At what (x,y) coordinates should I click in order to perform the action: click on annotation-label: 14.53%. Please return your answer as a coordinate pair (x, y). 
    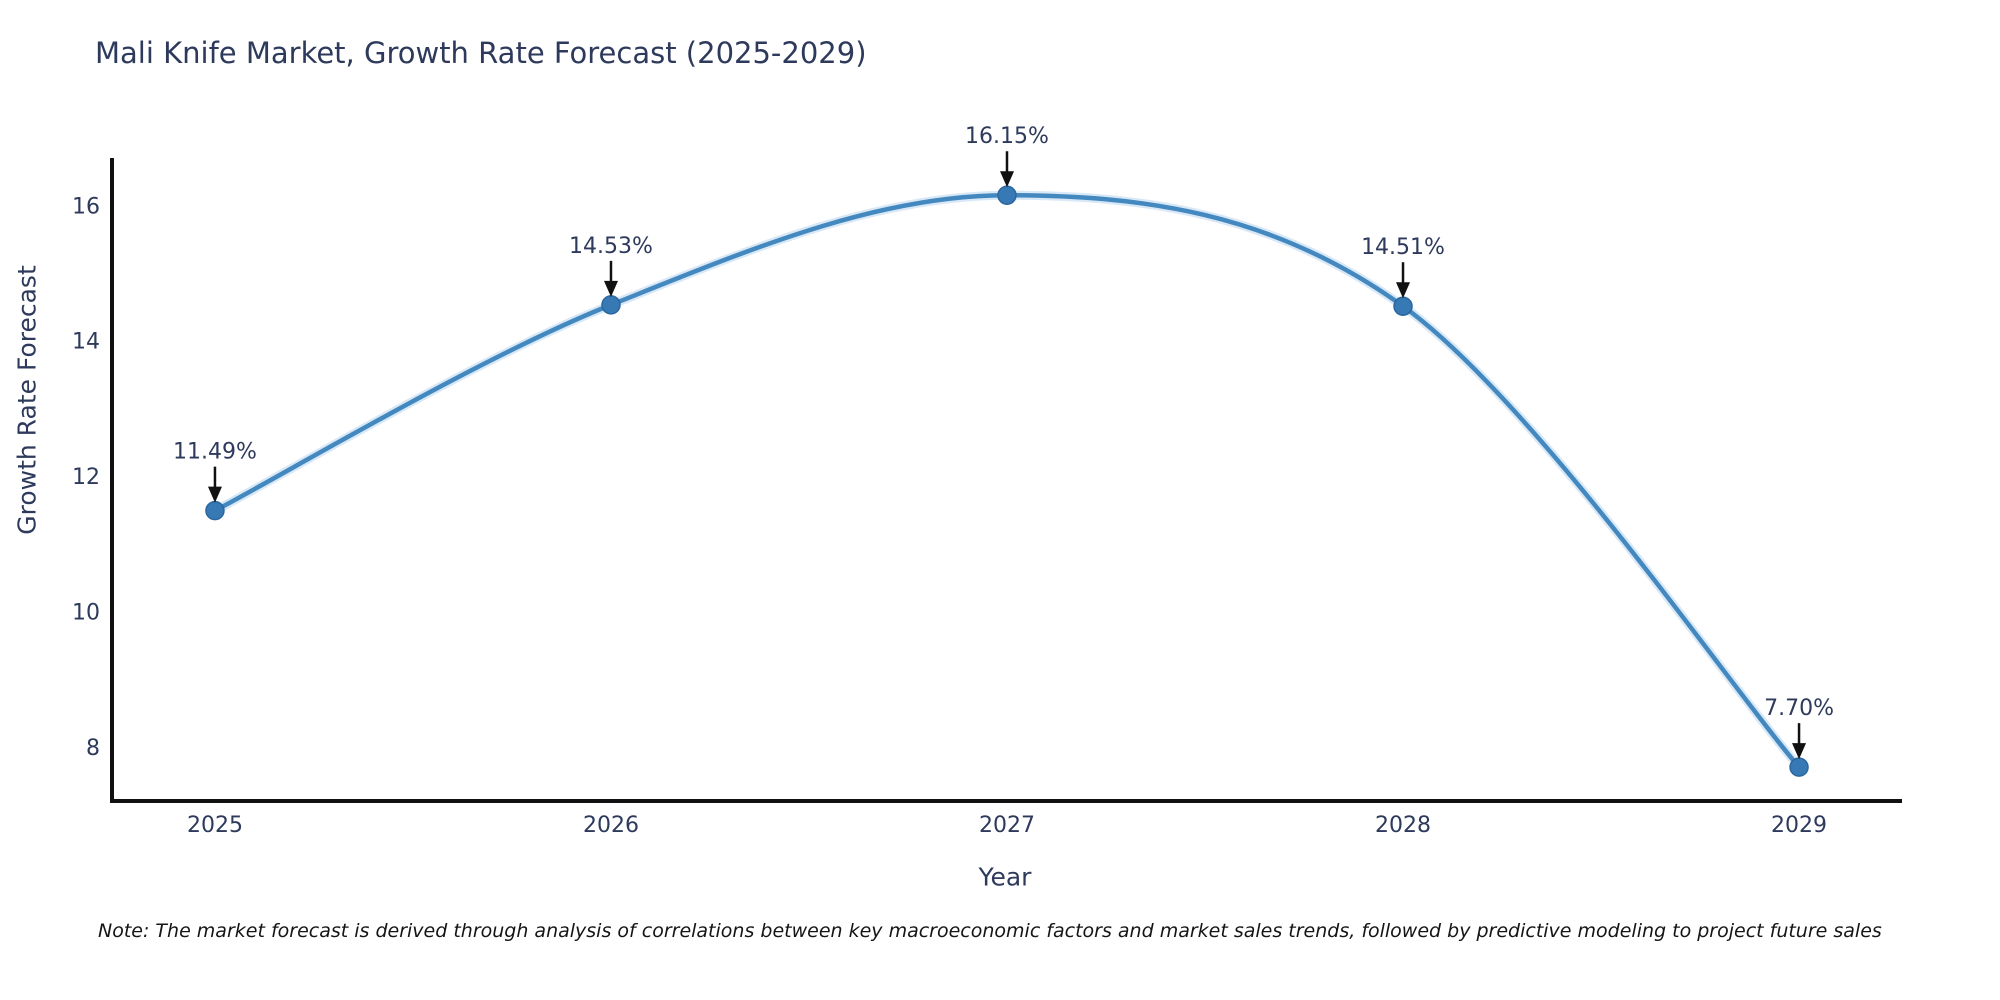
    Looking at the image, I should click on (611, 246).